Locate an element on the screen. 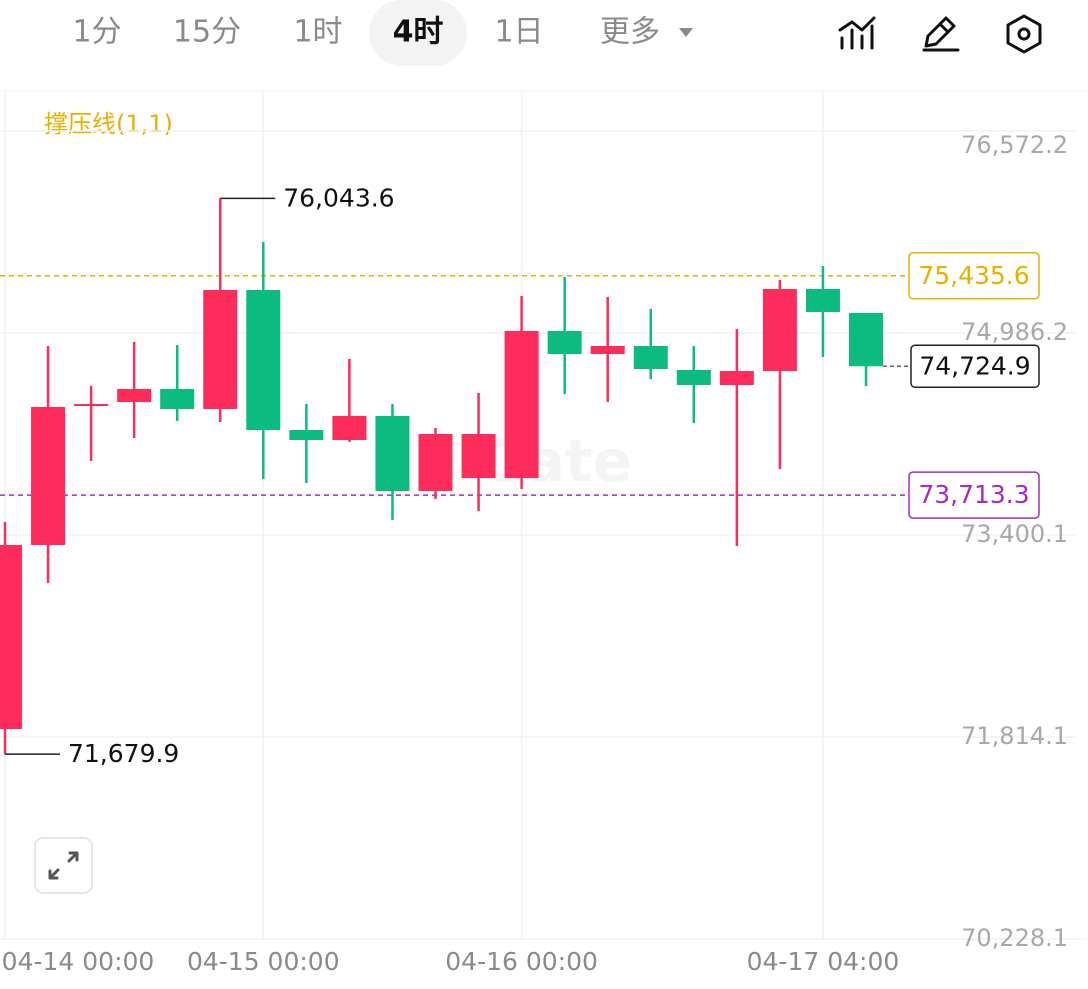 Image resolution: width=1088 pixels, height=989 pixels. active-tab-bg is located at coordinates (418, 33).